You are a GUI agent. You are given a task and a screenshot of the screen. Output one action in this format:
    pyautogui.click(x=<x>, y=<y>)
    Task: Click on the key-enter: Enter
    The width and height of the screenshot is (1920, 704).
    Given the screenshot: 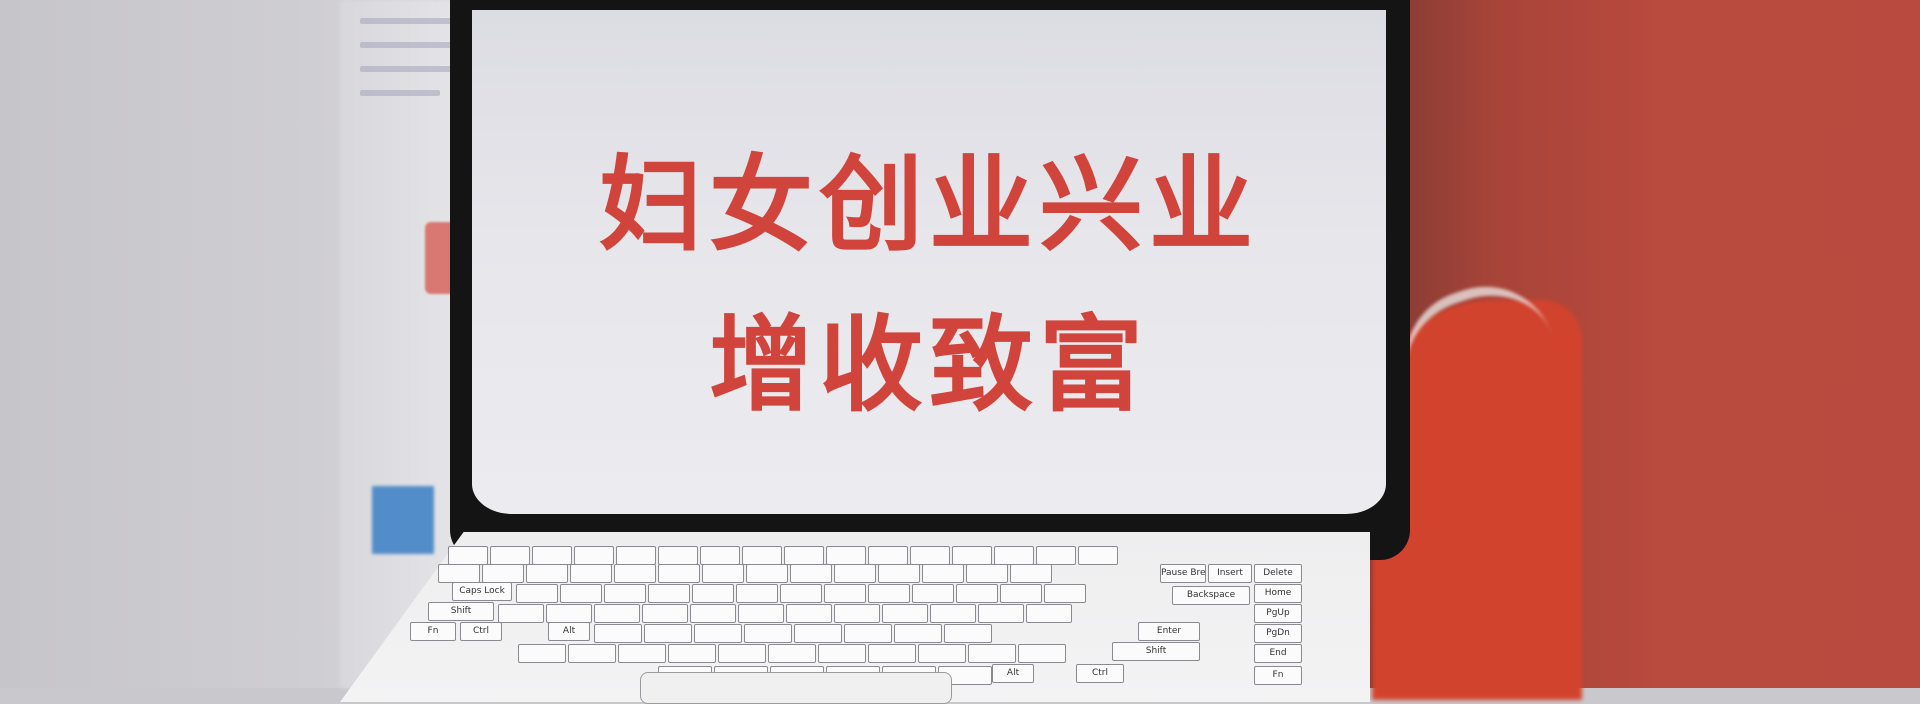 What is the action you would take?
    pyautogui.click(x=1169, y=631)
    